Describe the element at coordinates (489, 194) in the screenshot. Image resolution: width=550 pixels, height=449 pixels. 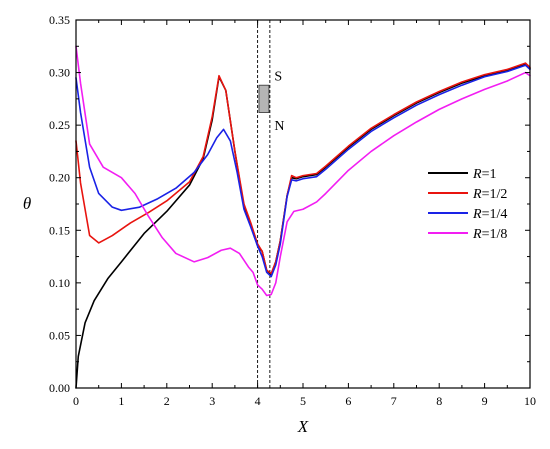
I see `legend-label-2: R=1/2` at that location.